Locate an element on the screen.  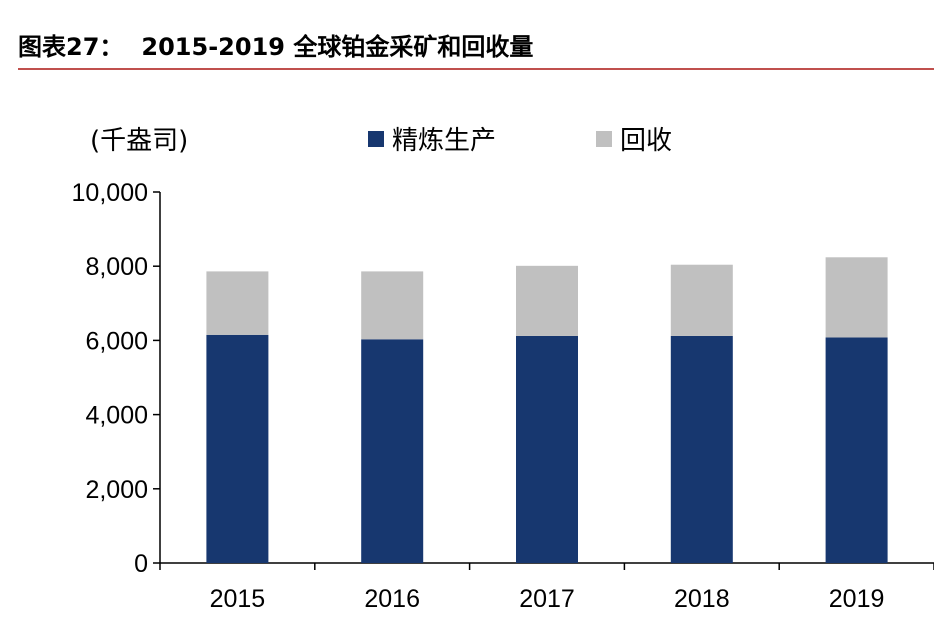
bar-recycle-2018 is located at coordinates (701, 300).